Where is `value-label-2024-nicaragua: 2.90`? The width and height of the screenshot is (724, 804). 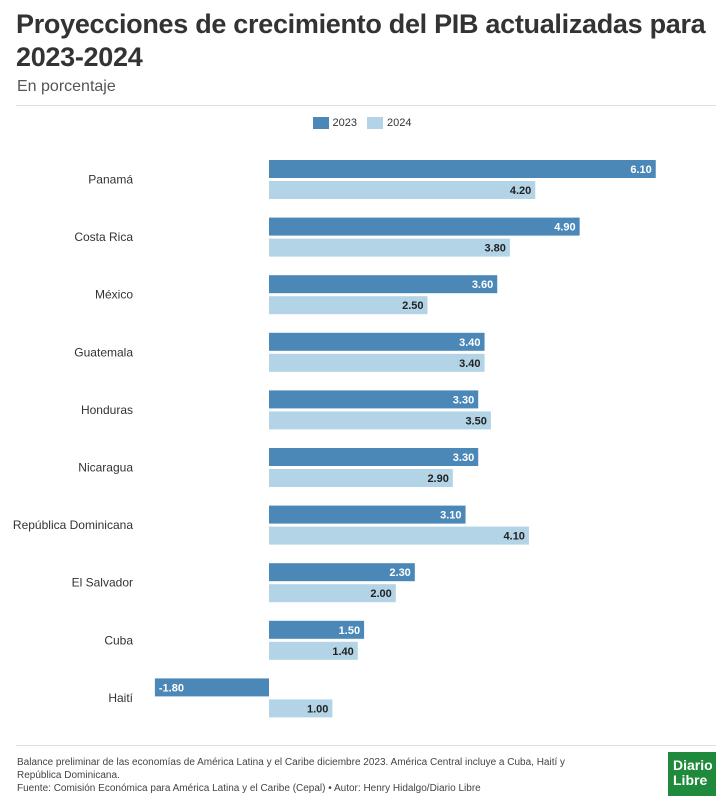
value-label-2024-nicaragua: 2.90 is located at coordinates (437, 479).